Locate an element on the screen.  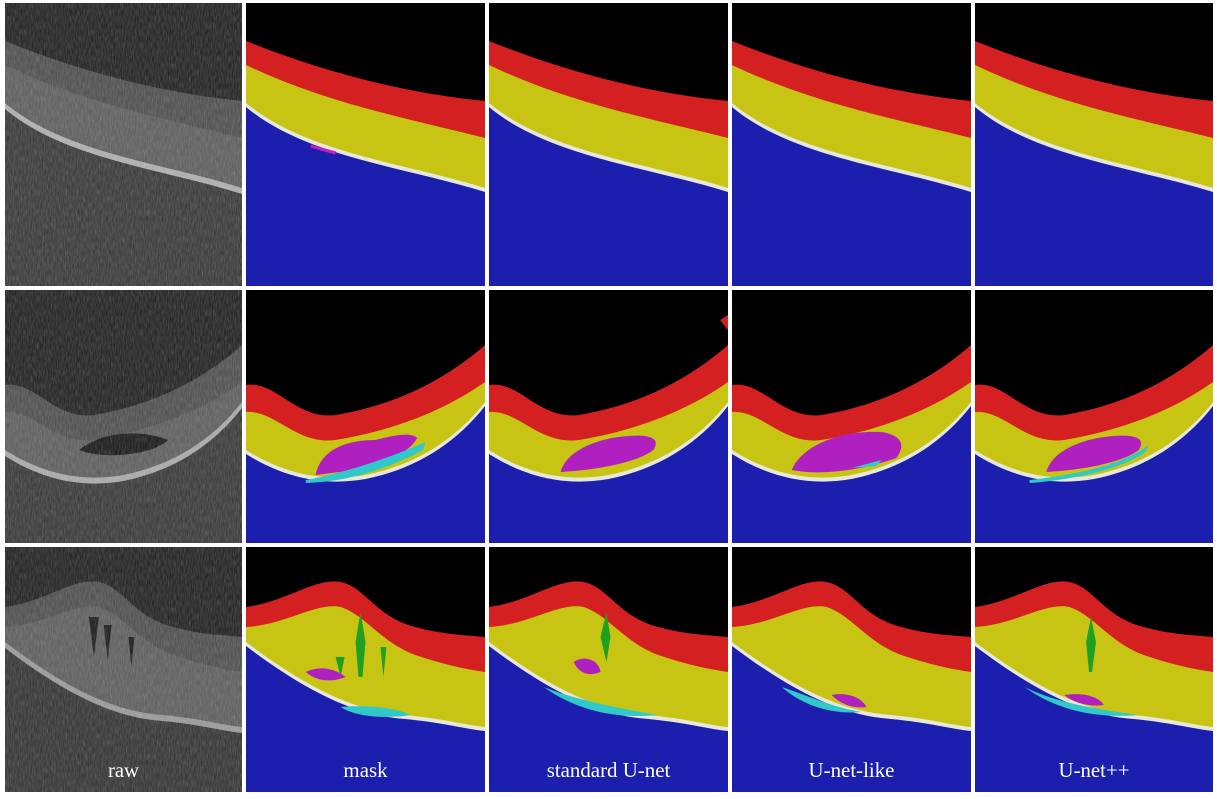
column-label: raw is located at coordinates (123, 770).